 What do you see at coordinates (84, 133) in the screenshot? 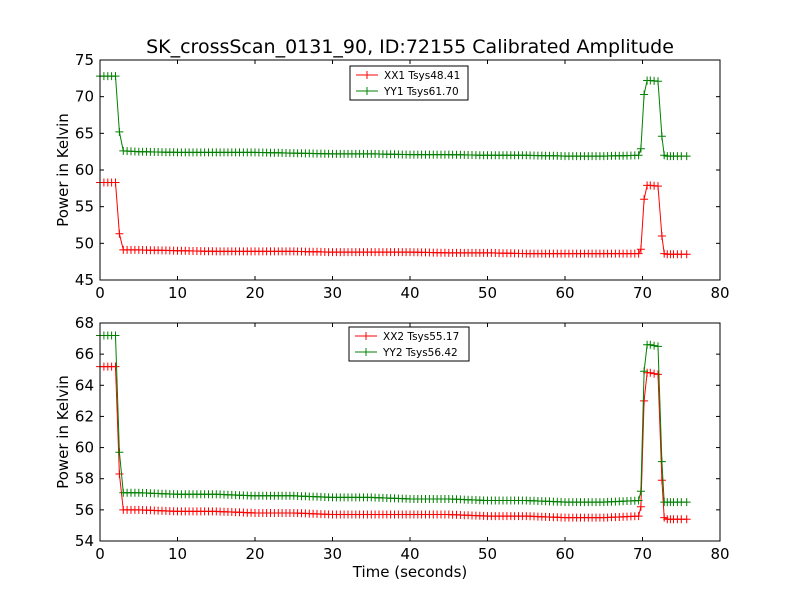
I see `y-tick-label: 65` at bounding box center [84, 133].